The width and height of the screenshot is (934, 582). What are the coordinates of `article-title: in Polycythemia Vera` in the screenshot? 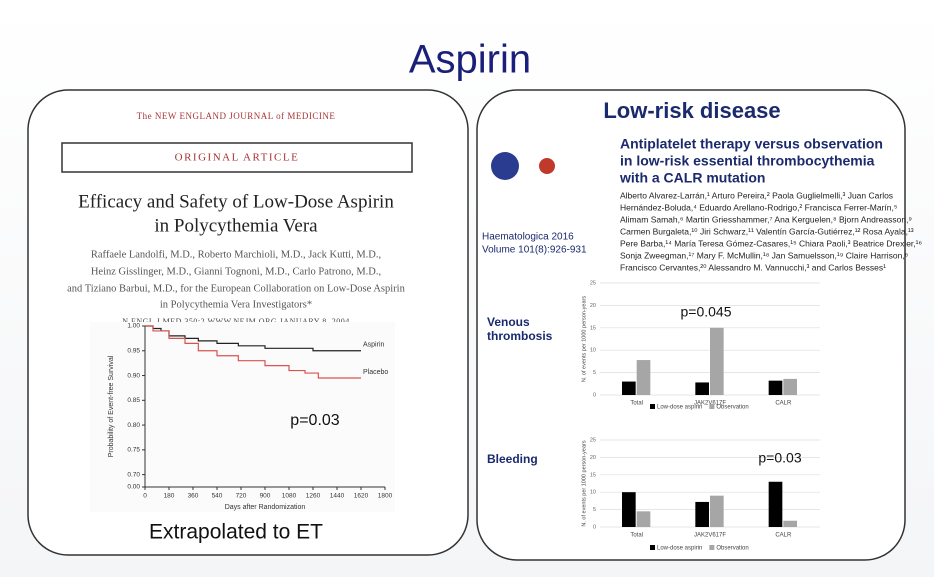 It's located at (236, 225).